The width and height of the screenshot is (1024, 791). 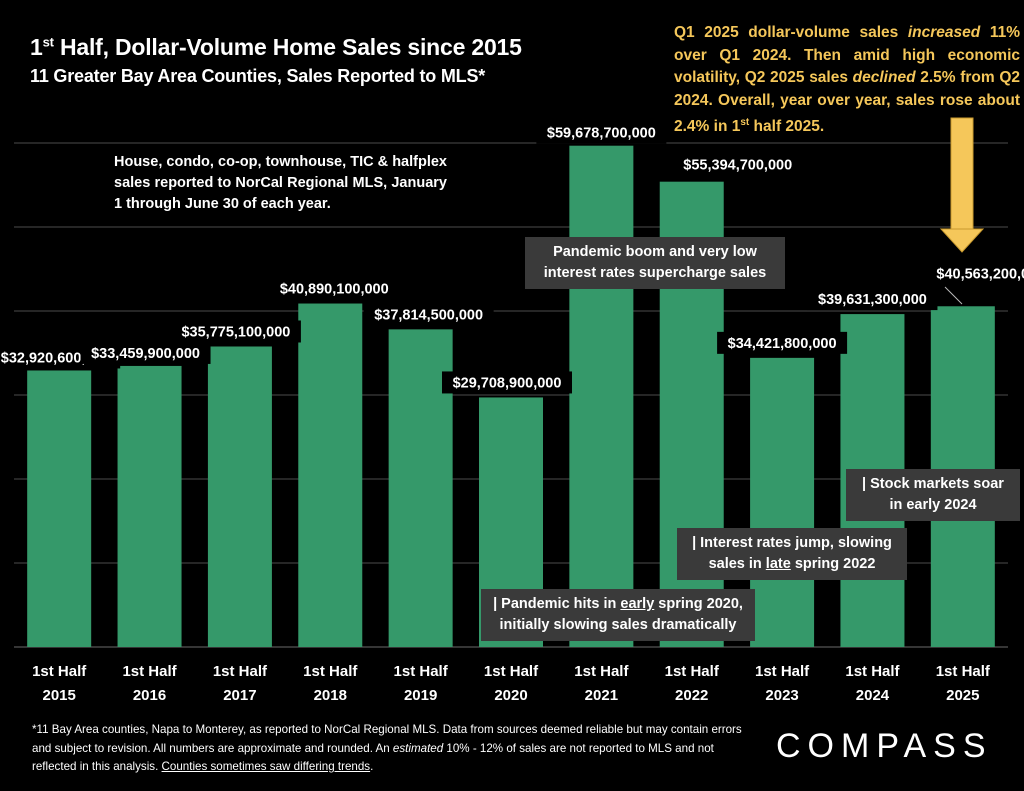 I want to click on down-arrow-icon, so click(x=962, y=185).